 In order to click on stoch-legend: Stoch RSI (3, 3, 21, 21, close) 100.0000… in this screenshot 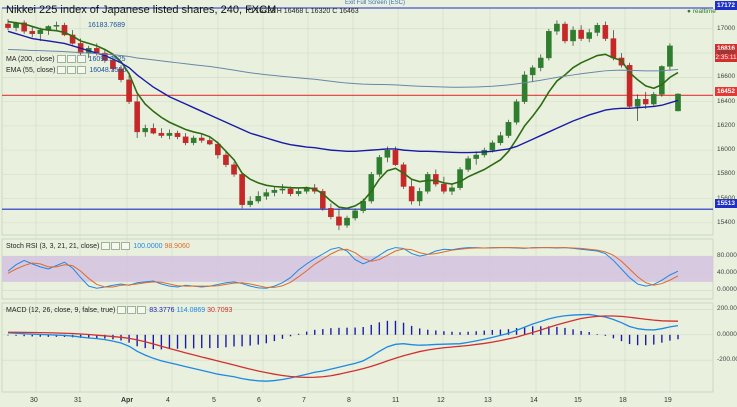, I will do `click(98, 246)`.